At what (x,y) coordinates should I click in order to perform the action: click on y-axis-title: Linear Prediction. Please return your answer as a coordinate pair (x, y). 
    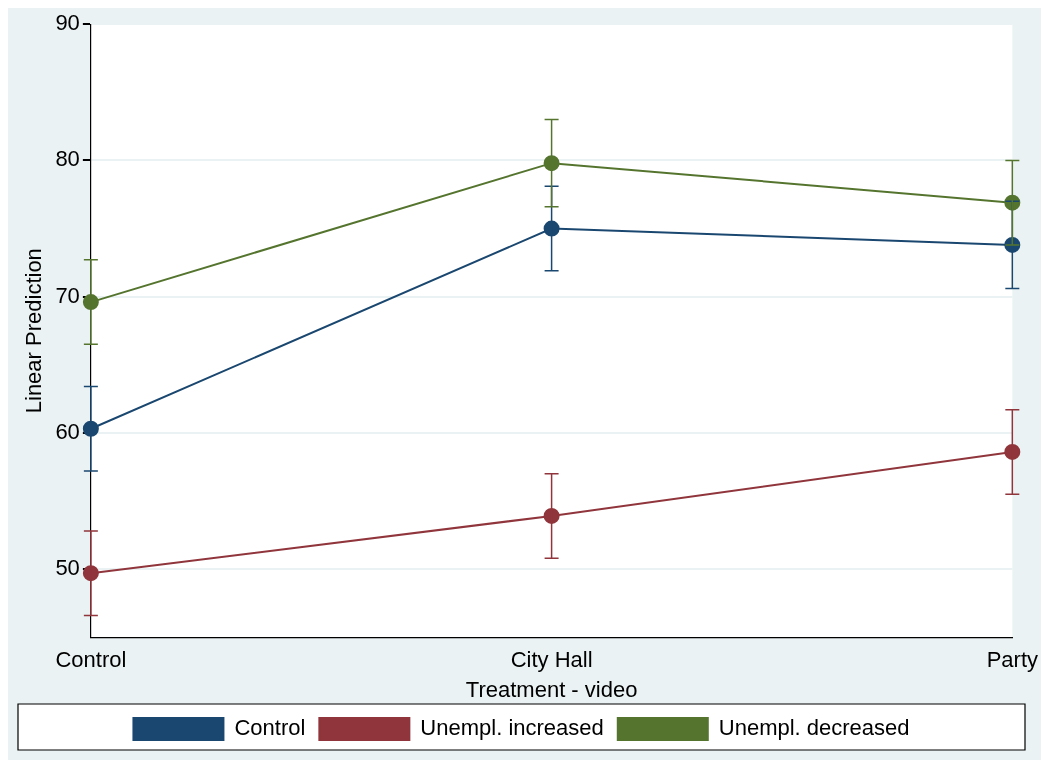
    Looking at the image, I should click on (34, 331).